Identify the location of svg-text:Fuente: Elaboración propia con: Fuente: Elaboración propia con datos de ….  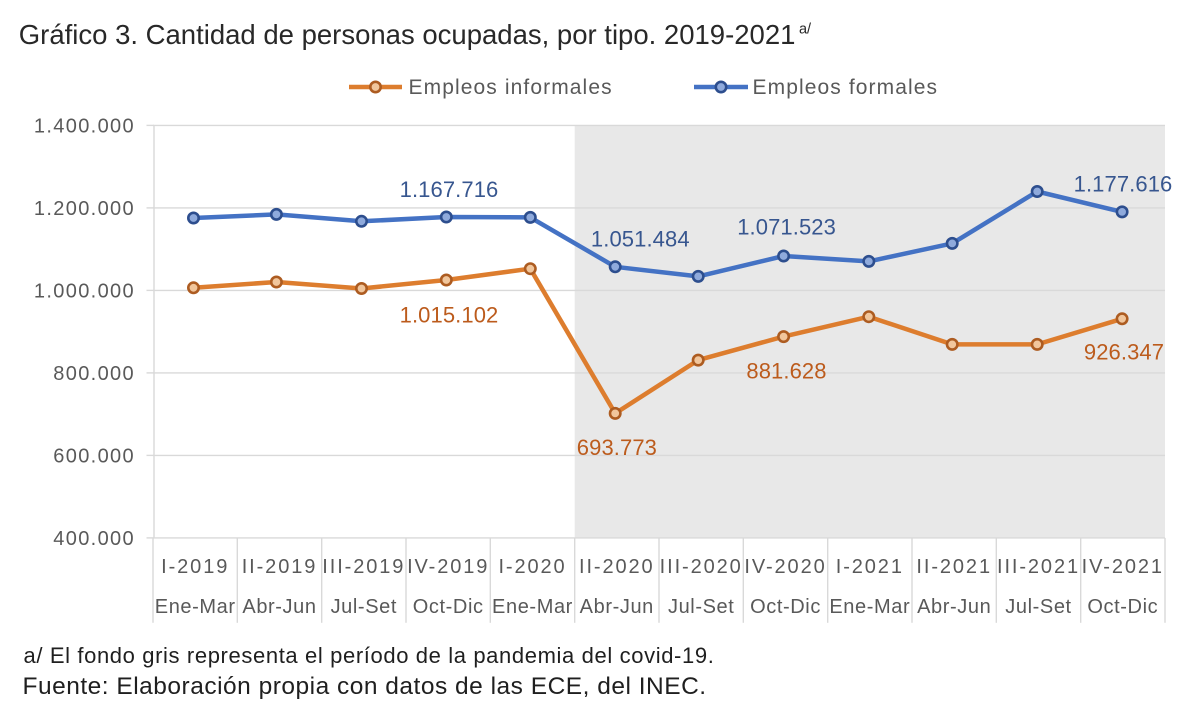
(365, 686).